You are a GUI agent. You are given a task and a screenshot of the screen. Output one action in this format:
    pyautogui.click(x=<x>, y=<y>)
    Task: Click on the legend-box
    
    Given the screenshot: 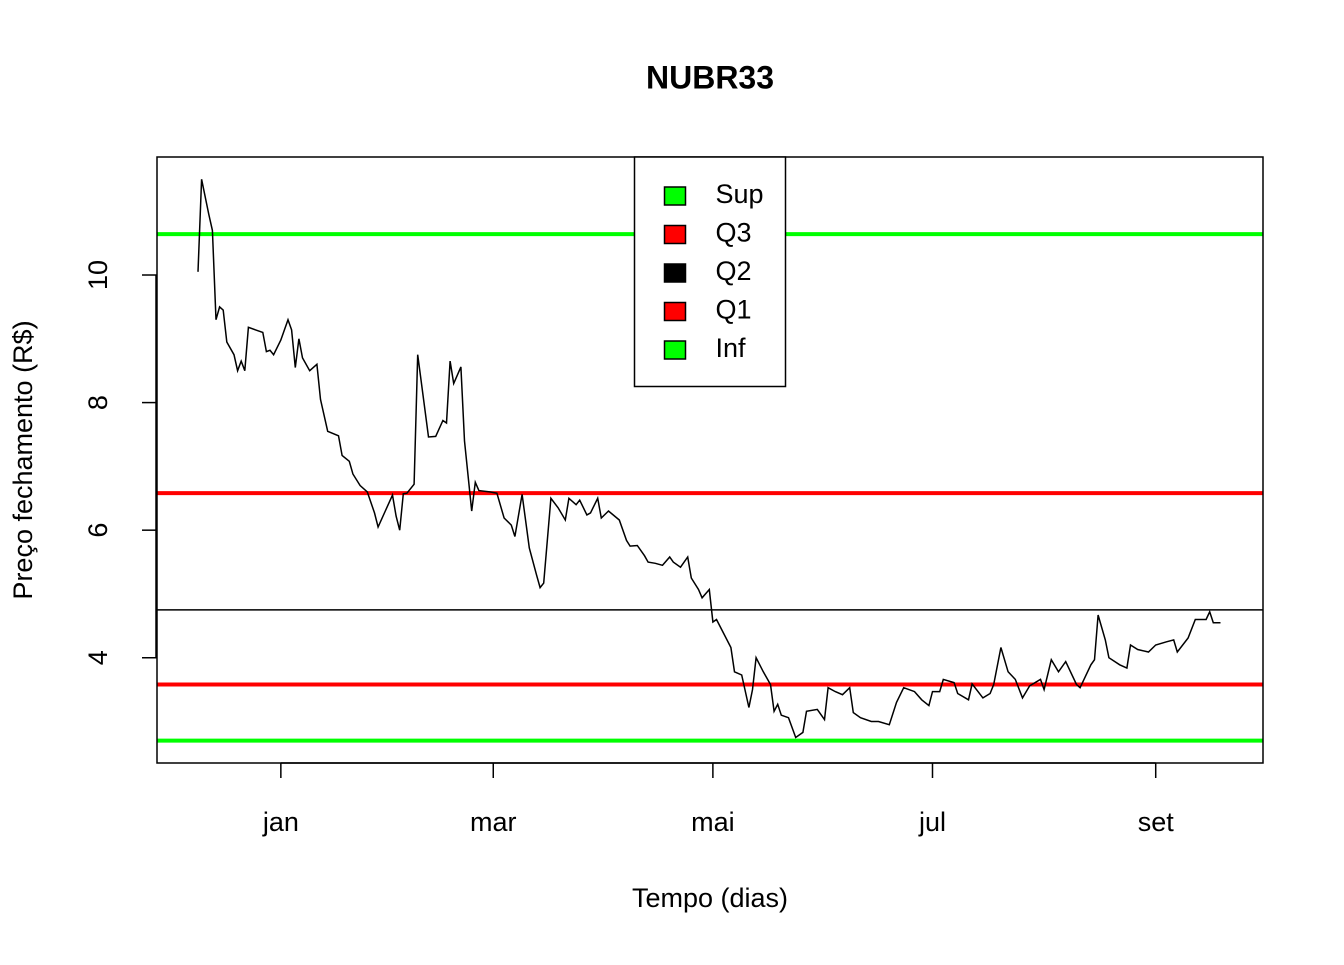 What is the action you would take?
    pyautogui.click(x=710, y=272)
    